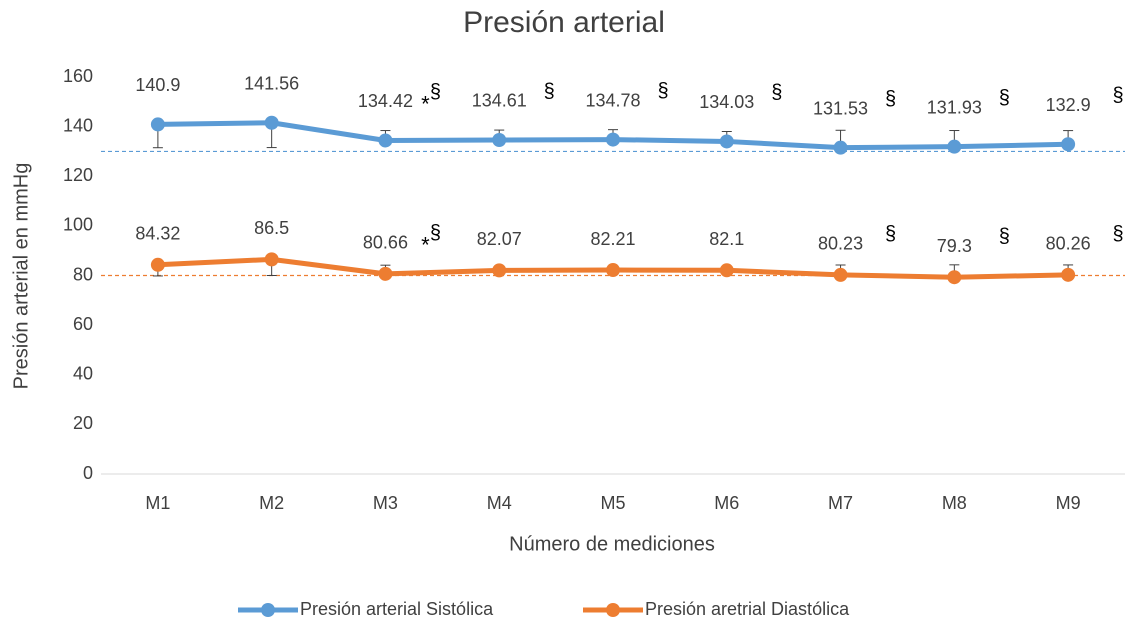  What do you see at coordinates (726, 102) in the screenshot?
I see `data-label: 134.03` at bounding box center [726, 102].